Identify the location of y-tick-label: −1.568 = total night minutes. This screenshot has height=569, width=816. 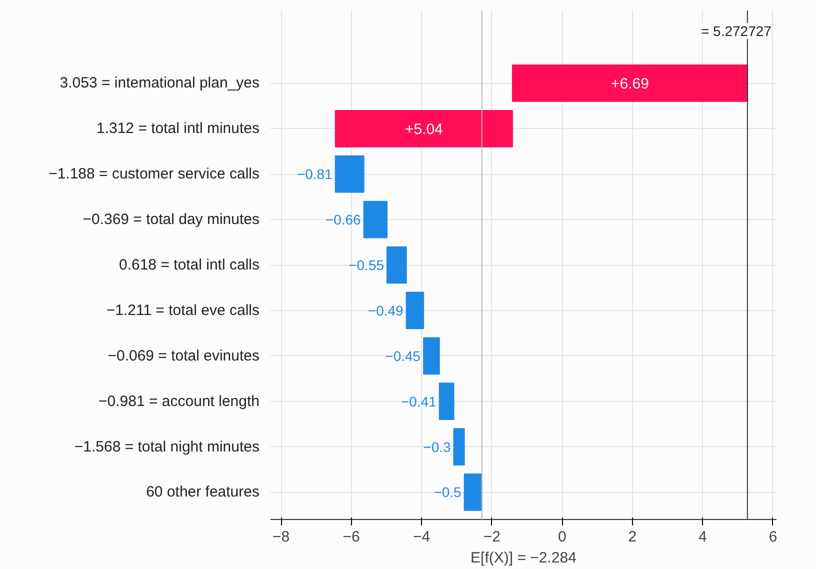
(167, 447).